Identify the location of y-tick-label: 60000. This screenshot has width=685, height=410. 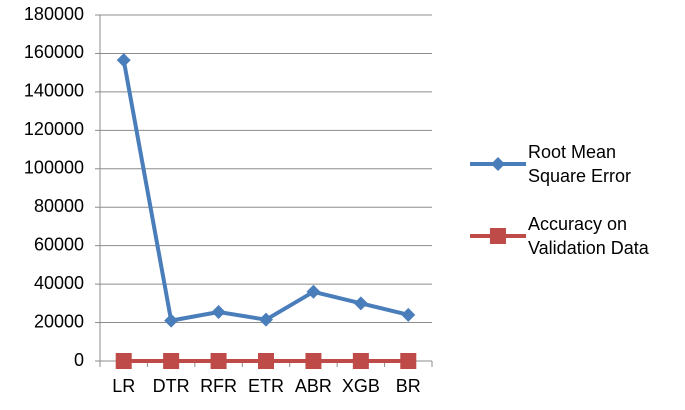
(59, 244).